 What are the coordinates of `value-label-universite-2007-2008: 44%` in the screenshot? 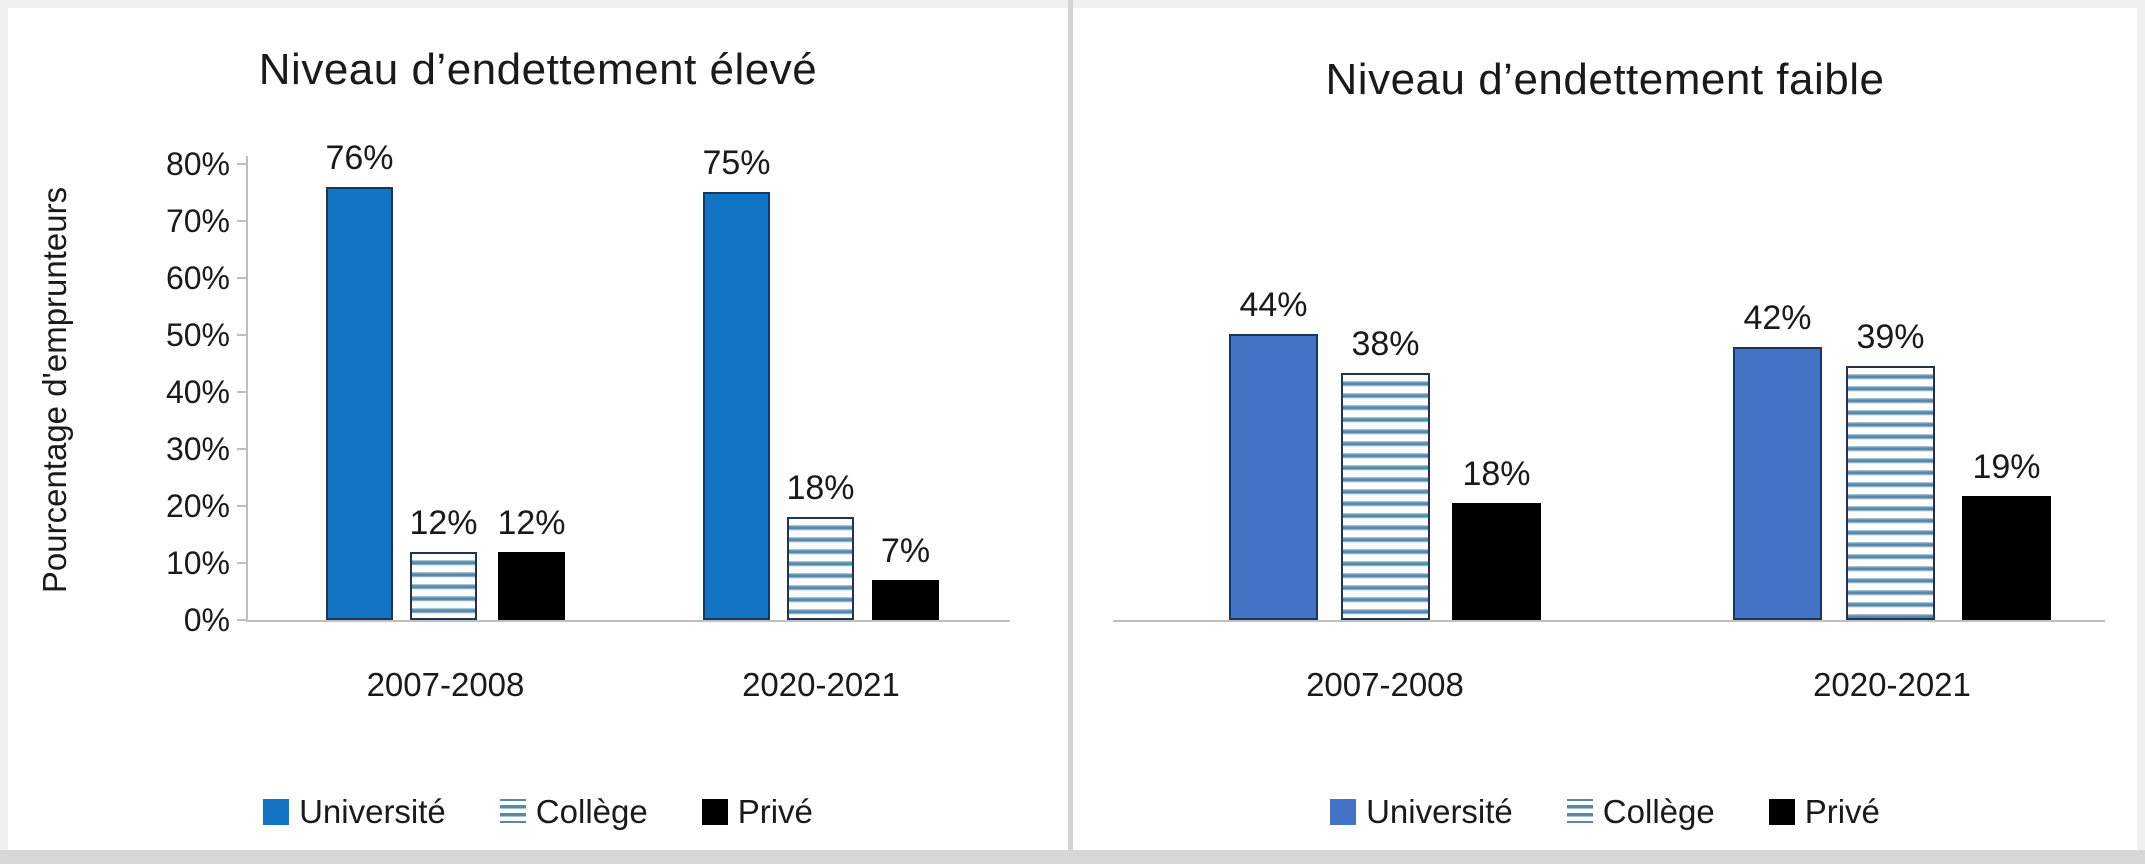 It's located at (1273, 305).